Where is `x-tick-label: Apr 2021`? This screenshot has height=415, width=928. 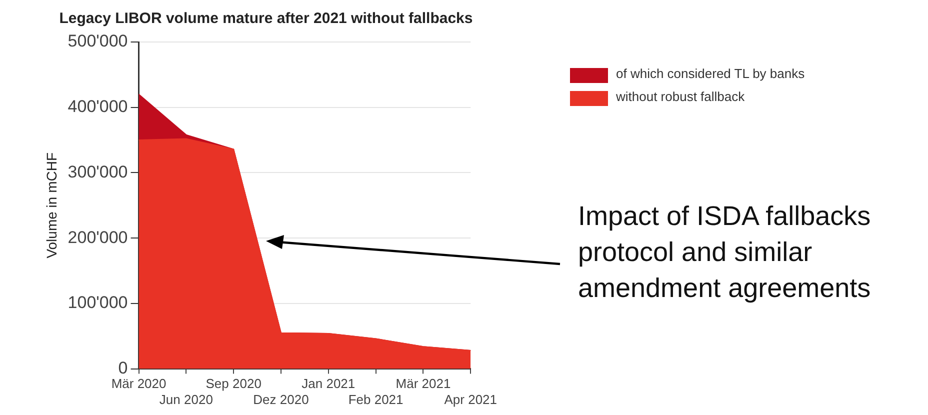 x-tick-label: Apr 2021 is located at coordinates (470, 399).